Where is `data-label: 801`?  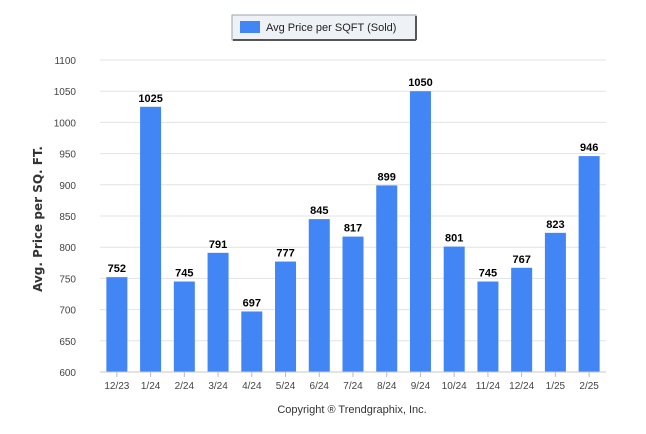 data-label: 801 is located at coordinates (454, 239).